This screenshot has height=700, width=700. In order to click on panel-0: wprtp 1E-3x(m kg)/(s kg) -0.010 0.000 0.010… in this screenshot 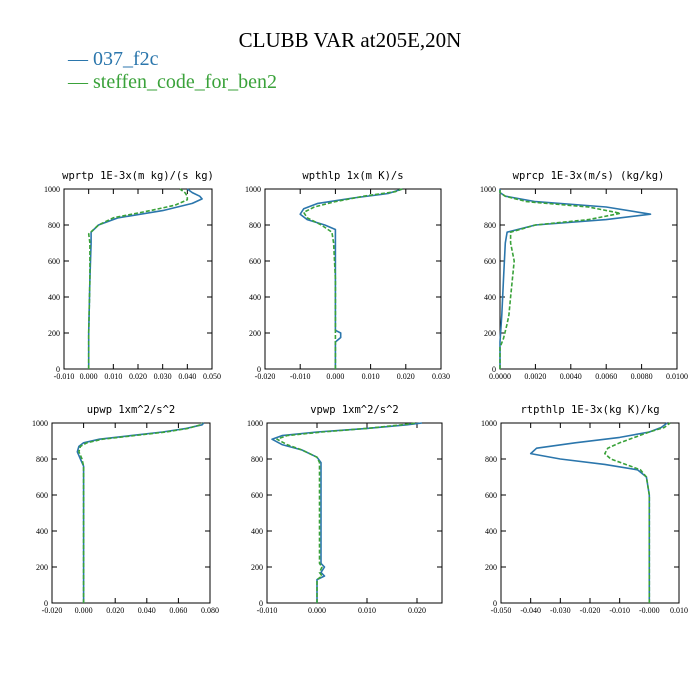, I will do `click(132, 275)`.